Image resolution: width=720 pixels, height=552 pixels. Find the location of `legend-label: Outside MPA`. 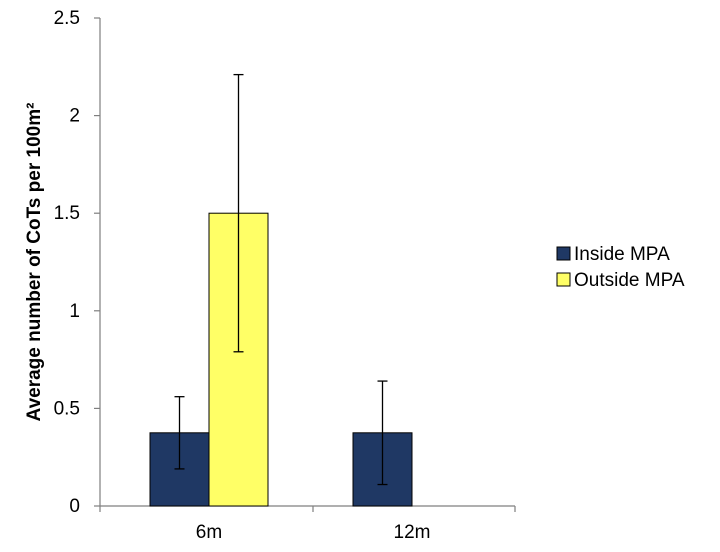

legend-label: Outside MPA is located at coordinates (629, 280).